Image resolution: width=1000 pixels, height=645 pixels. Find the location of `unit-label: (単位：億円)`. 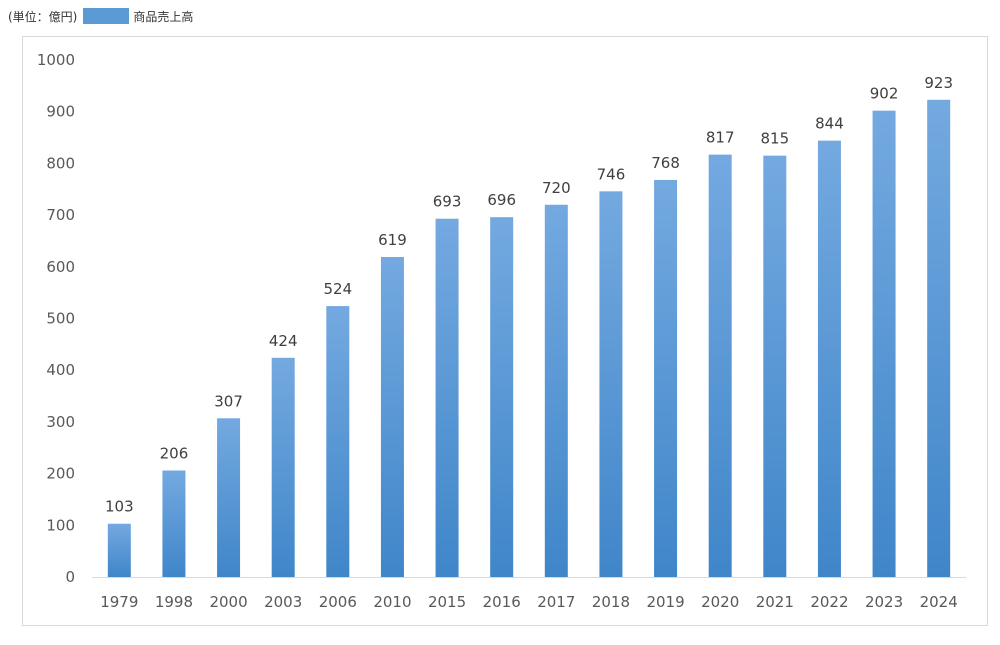

unit-label: (単位：億円) is located at coordinates (43, 16).